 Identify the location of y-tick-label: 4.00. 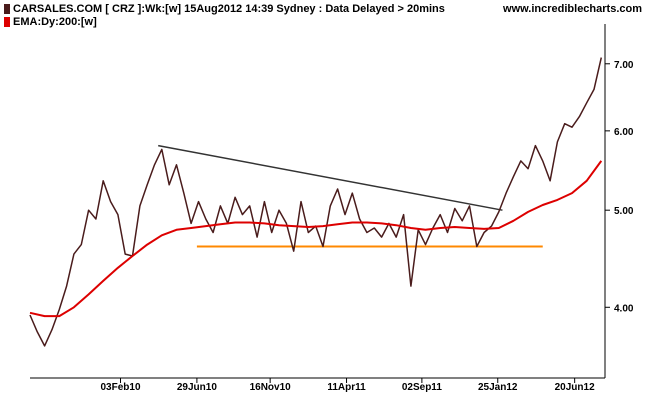
(624, 308).